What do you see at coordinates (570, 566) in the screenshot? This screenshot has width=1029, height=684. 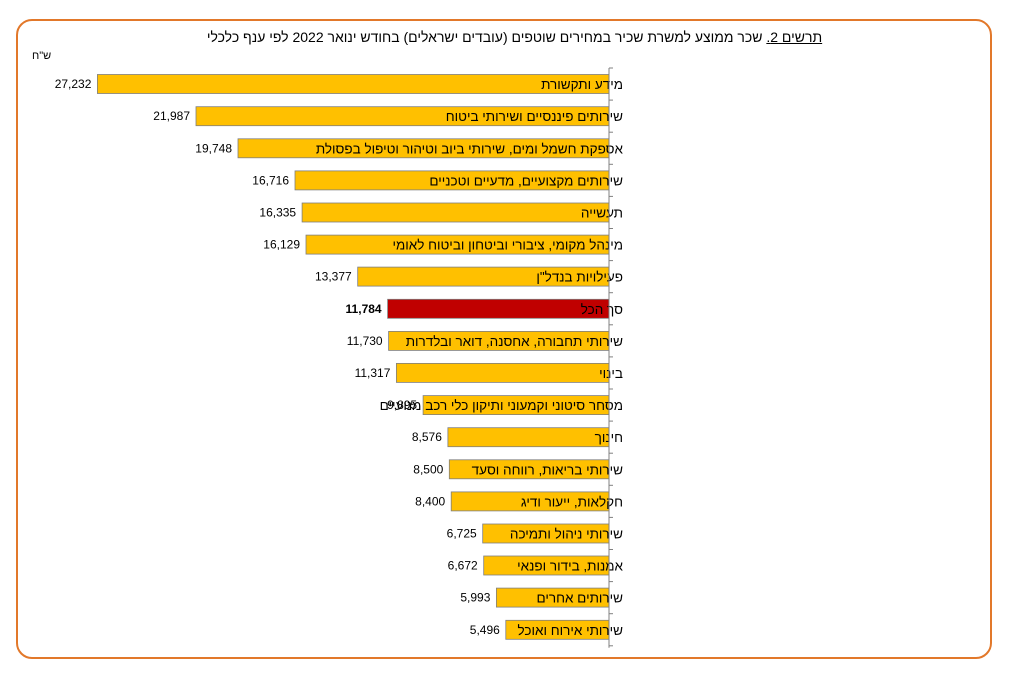 I see `category-label: אמנות, בידור ופנאי` at bounding box center [570, 566].